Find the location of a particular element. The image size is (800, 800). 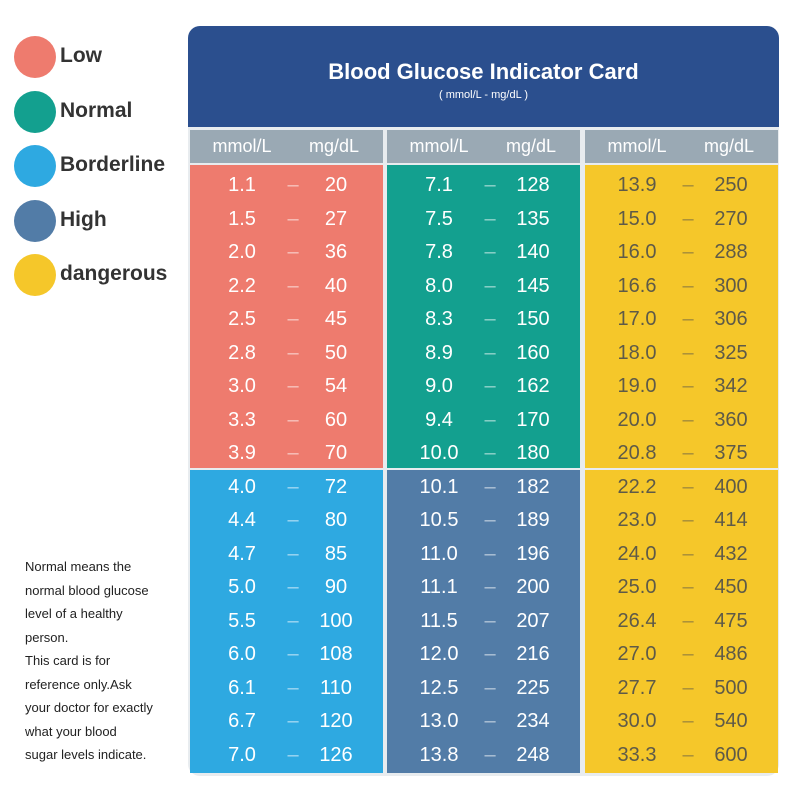

mmol-value: 11.5 is located at coordinates (439, 620).